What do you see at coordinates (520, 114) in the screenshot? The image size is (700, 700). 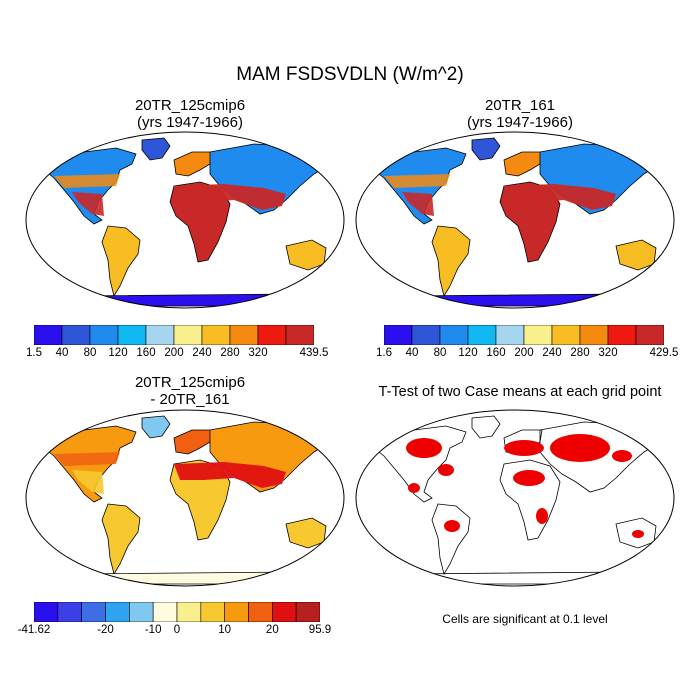 I see `panel-b-title: 20TR_161 (yrs 1947-1966)` at bounding box center [520, 114].